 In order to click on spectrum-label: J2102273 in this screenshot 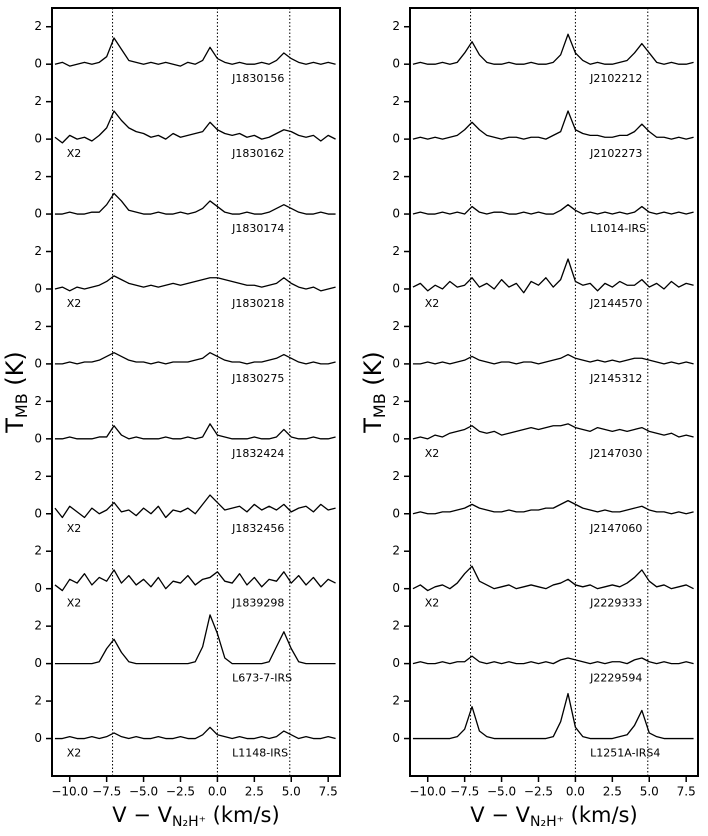, I will do `click(615, 153)`.